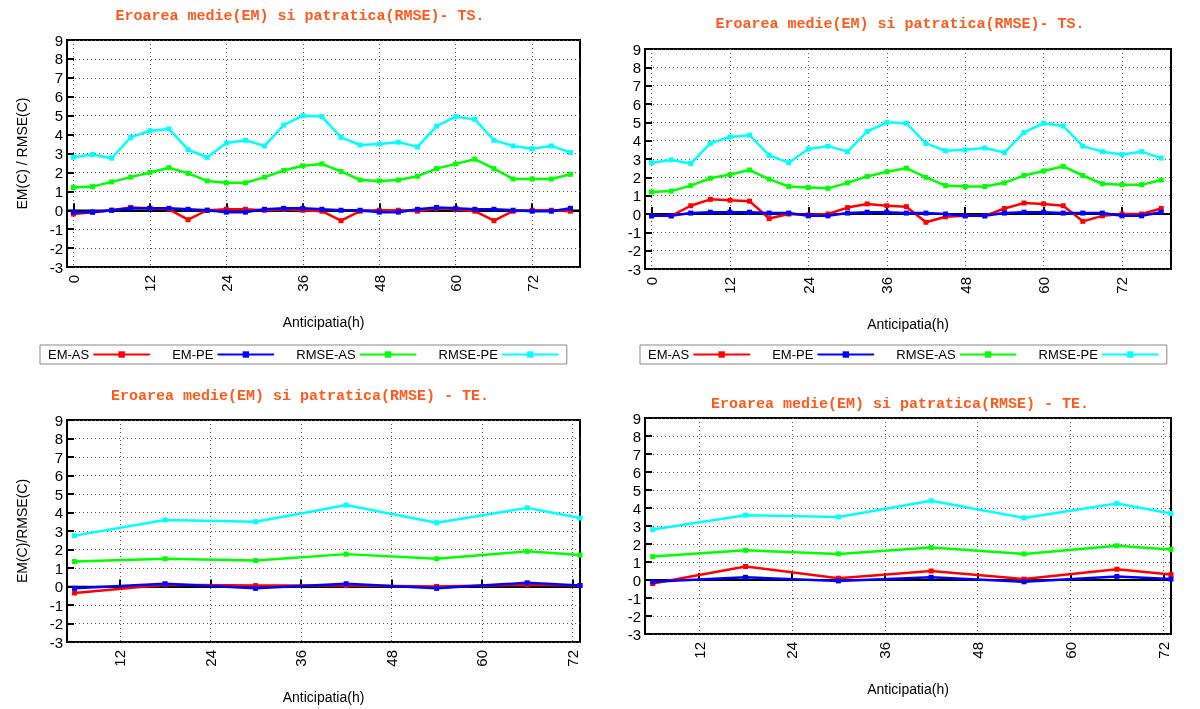 The width and height of the screenshot is (1200, 709). I want to click on y-axis-title: EM(C)/RMSE(C), so click(22, 531).